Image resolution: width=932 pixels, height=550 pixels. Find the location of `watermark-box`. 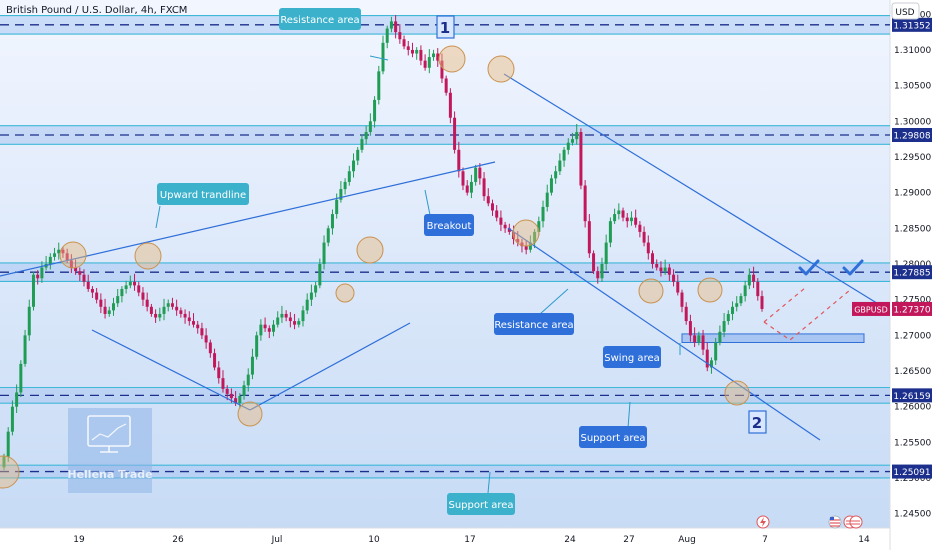

watermark-box is located at coordinates (110, 450).